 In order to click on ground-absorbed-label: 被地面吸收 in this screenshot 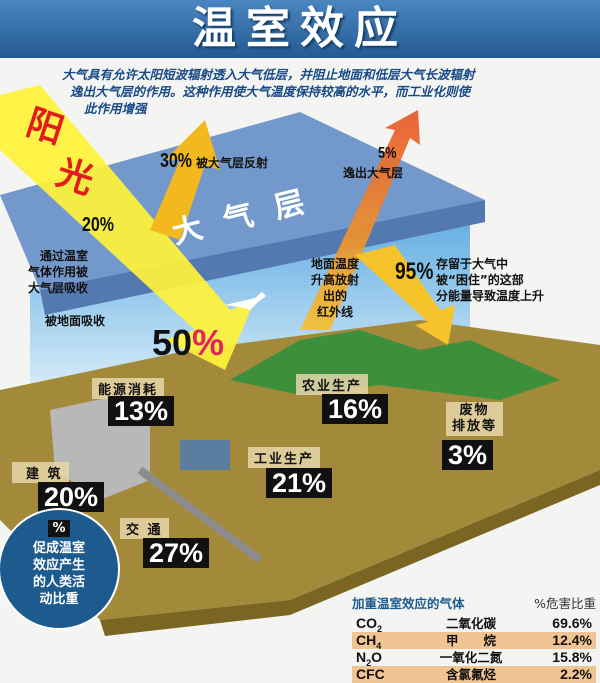, I will do `click(75, 321)`.